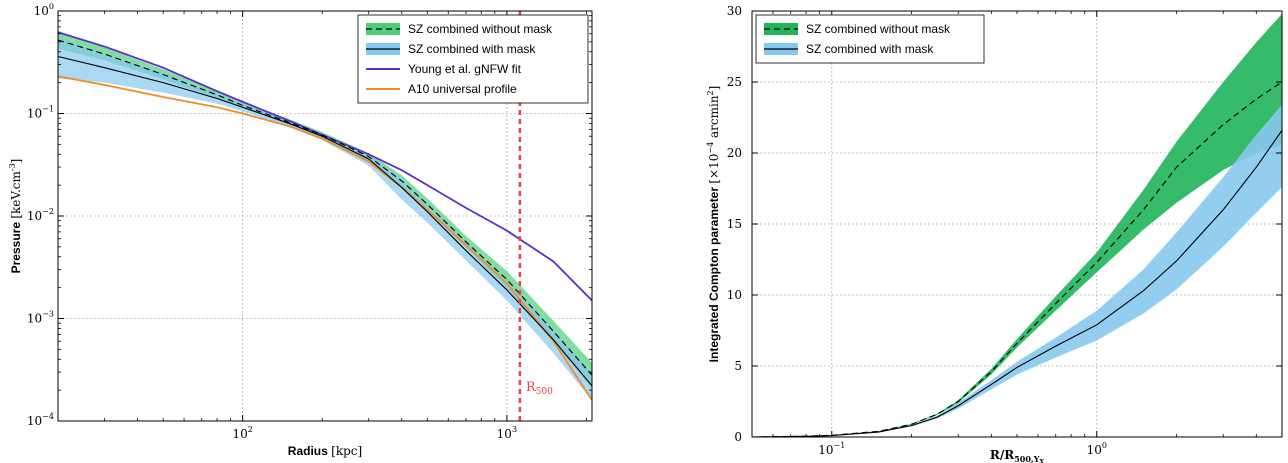  Describe the element at coordinates (539, 388) in the screenshot. I see `r500-label: R500` at that location.